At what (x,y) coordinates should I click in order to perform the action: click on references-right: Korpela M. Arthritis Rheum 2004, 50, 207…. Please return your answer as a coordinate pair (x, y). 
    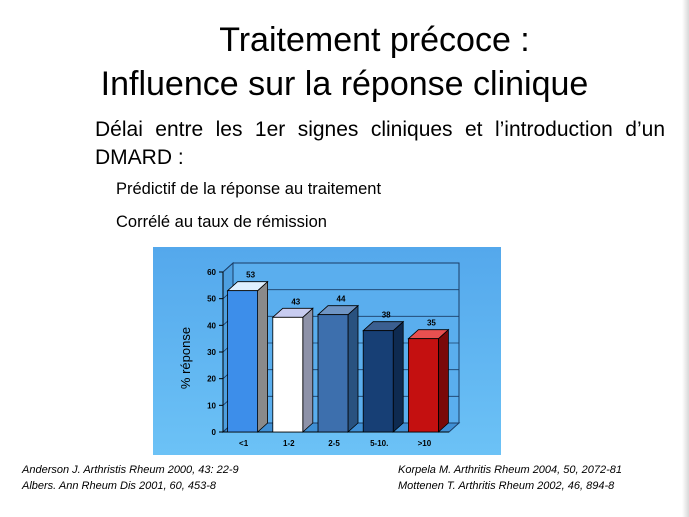
    Looking at the image, I should click on (510, 478).